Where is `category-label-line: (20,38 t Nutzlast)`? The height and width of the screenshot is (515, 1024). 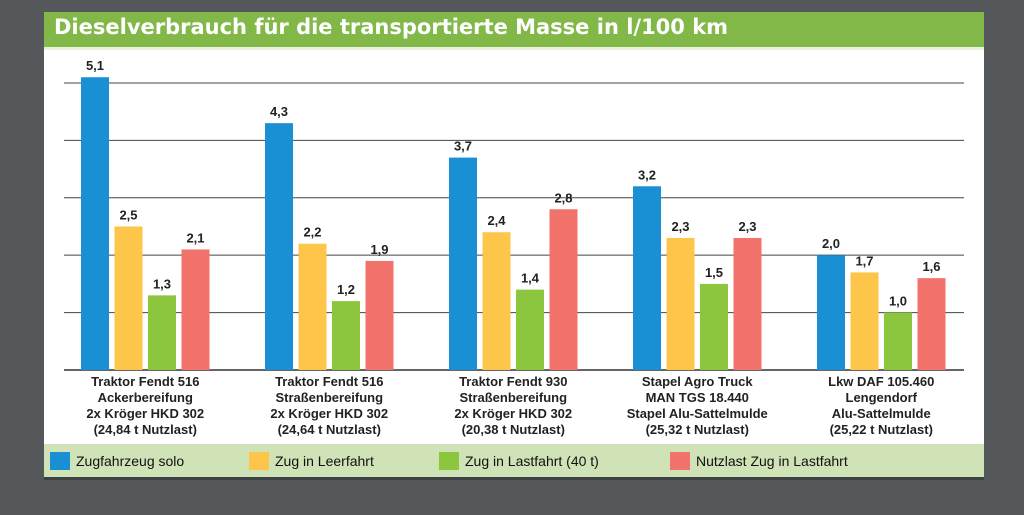
category-label-line: (20,38 t Nutzlast) is located at coordinates (513, 429).